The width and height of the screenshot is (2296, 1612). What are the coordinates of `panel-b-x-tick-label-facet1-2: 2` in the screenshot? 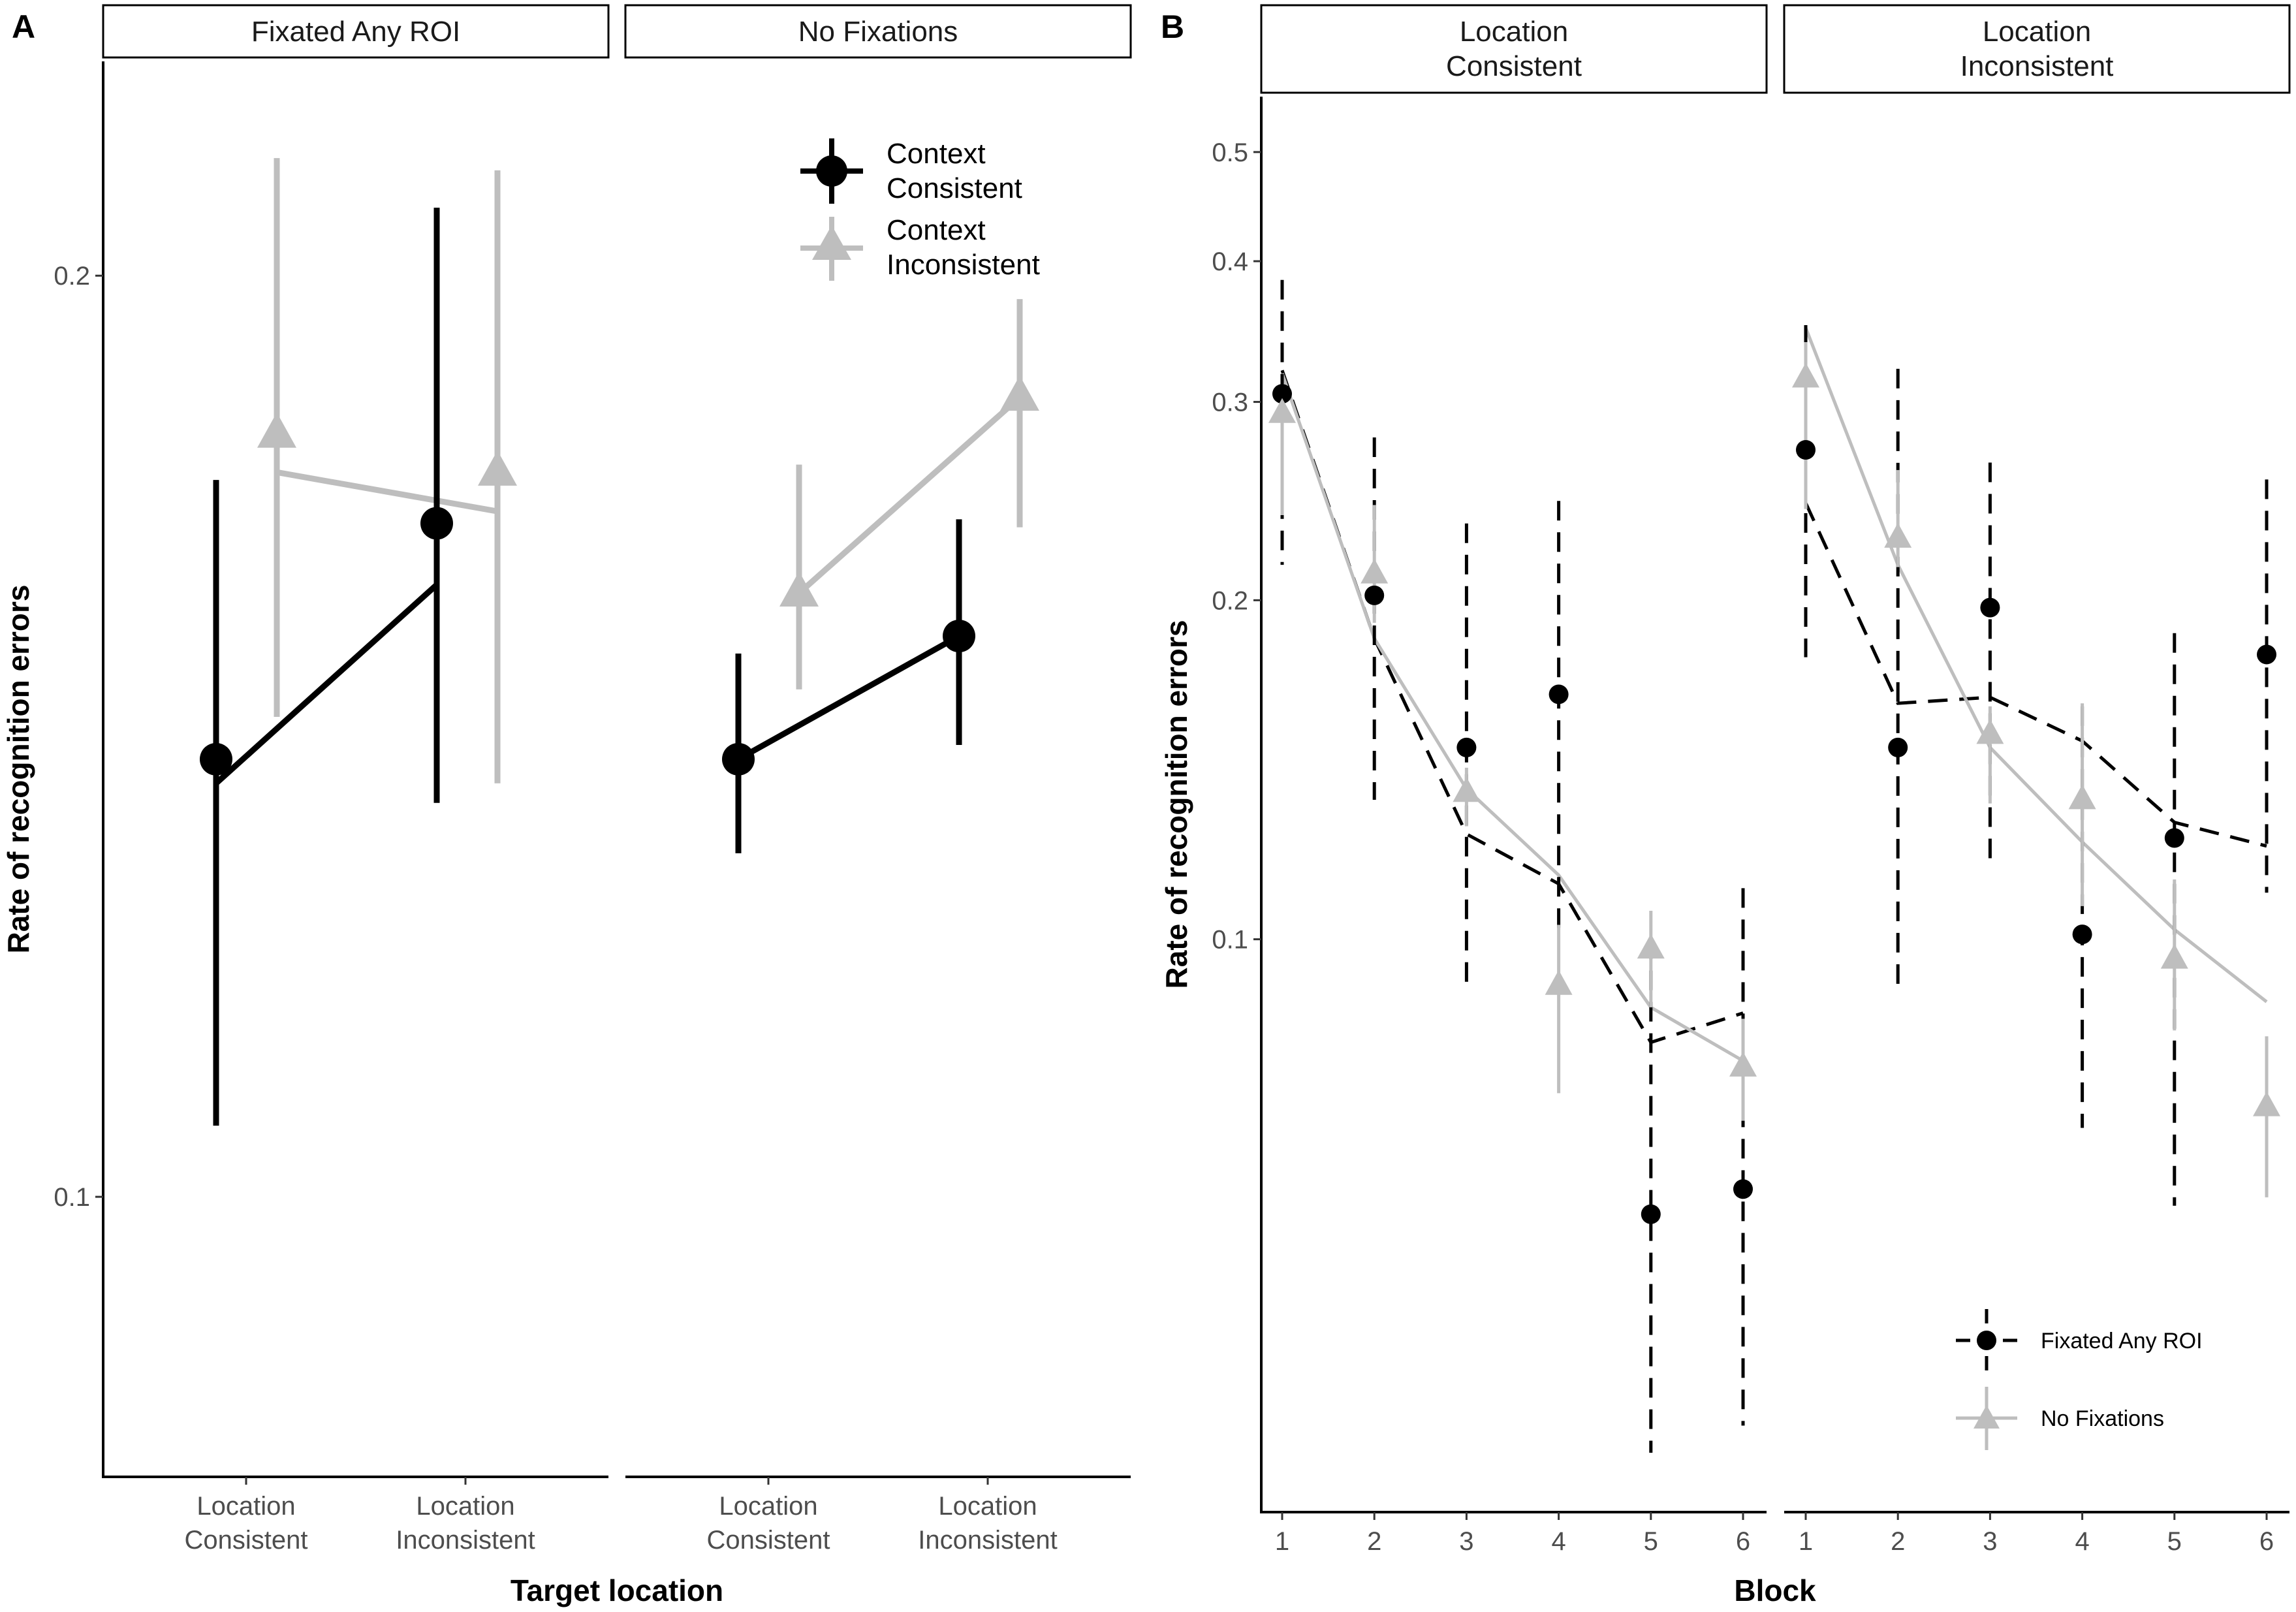 It's located at (1374, 1541).